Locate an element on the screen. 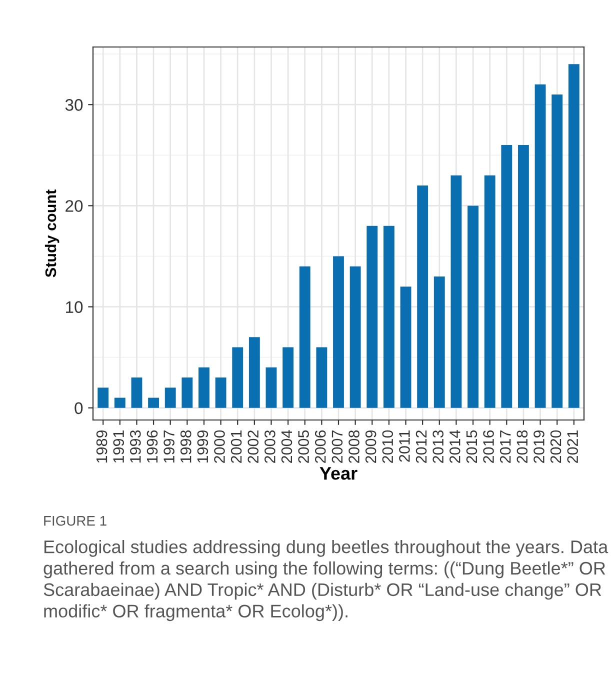  x-tick-label: 2016 is located at coordinates (488, 446).